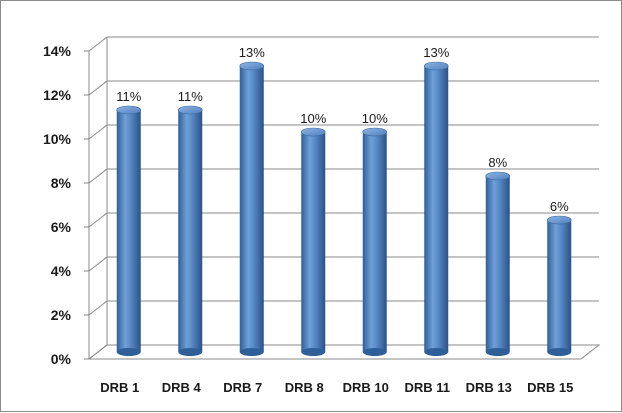 The width and height of the screenshot is (622, 413). I want to click on x-category-label: DRB 11, so click(427, 387).